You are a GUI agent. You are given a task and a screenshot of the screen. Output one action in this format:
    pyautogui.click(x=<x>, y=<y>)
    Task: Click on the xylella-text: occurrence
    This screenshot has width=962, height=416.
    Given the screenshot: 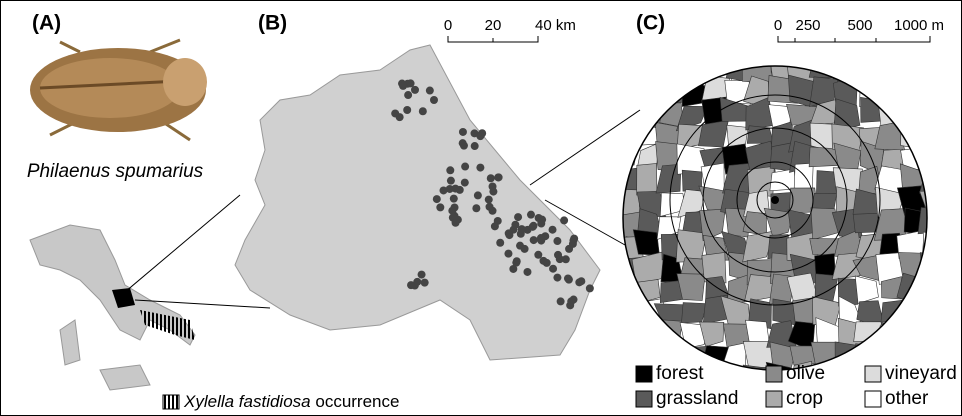 What is the action you would take?
    pyautogui.click(x=357, y=401)
    